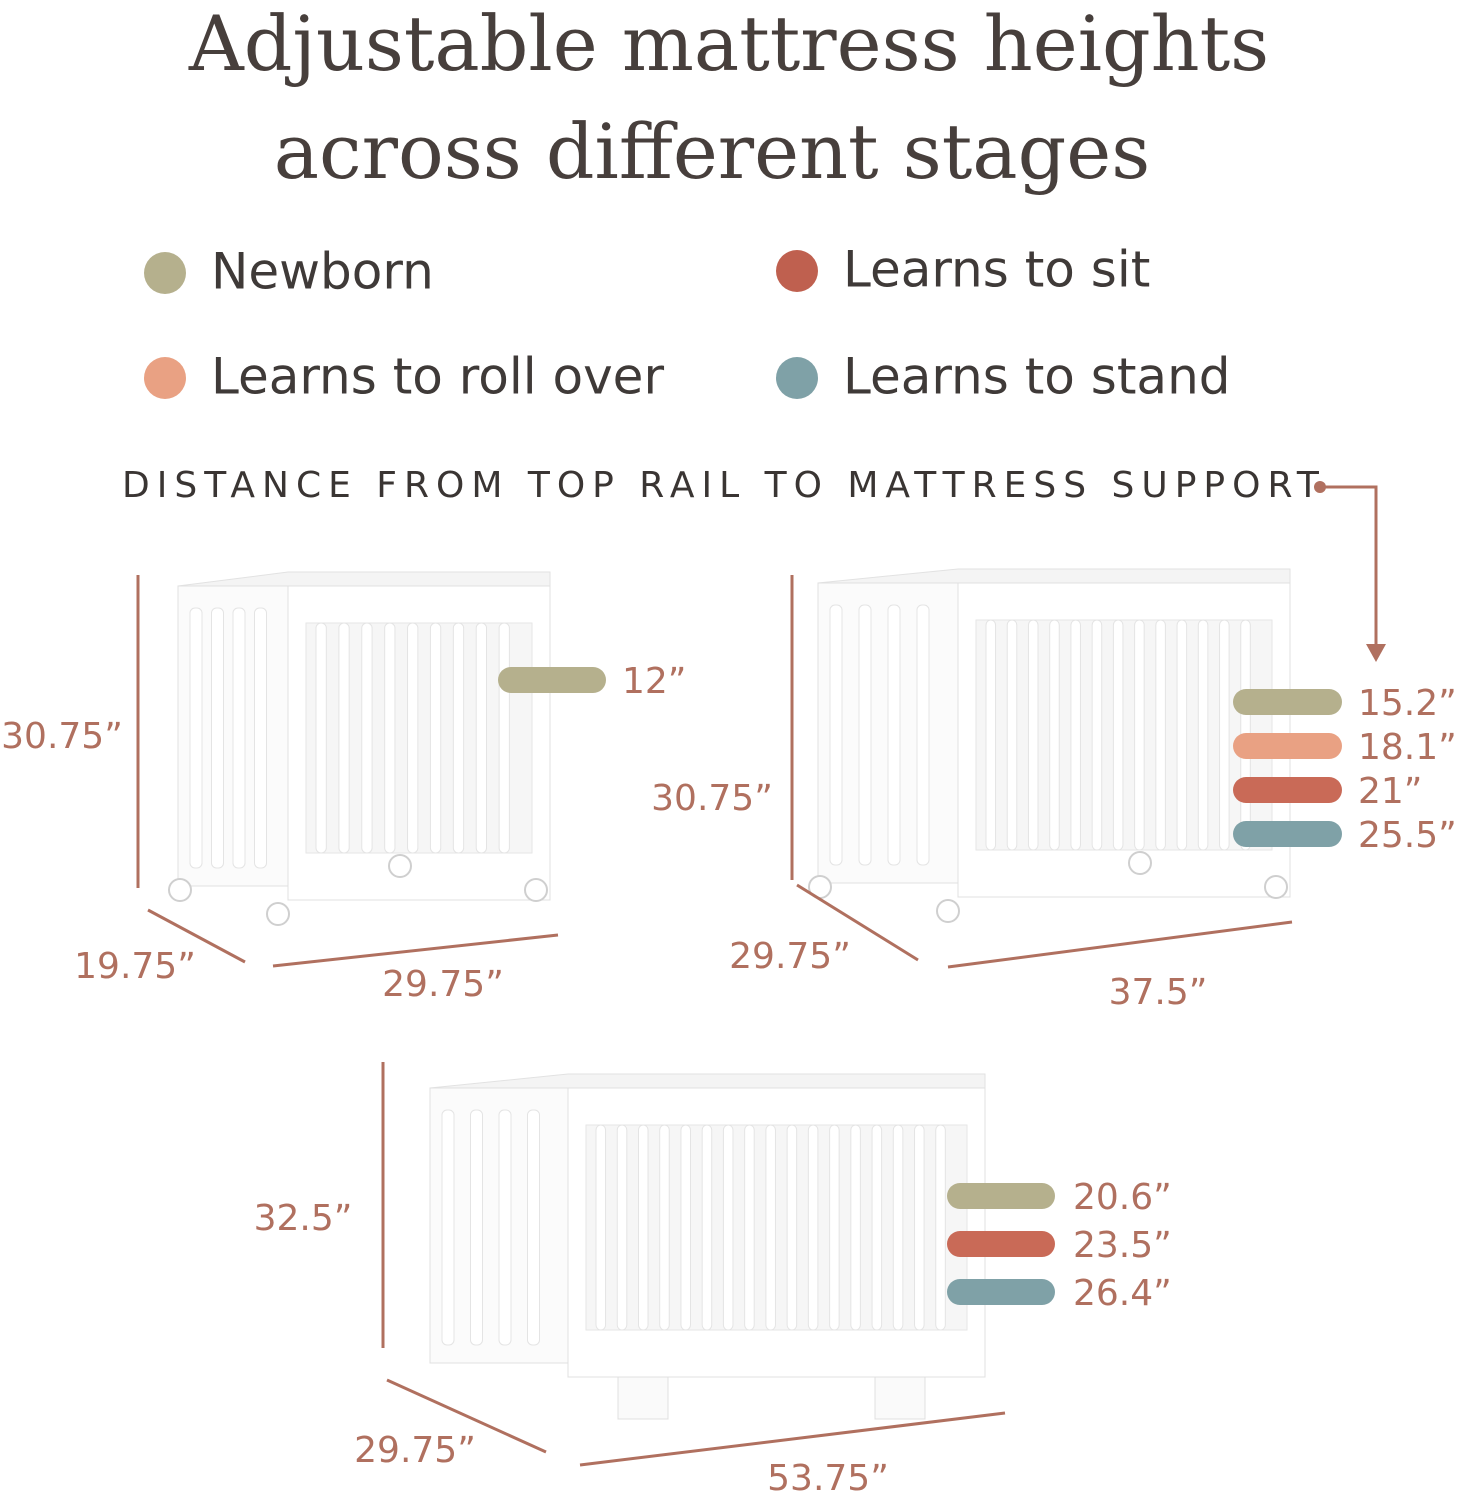  Describe the element at coordinates (437, 377) in the screenshot. I see `legend-label: Learns to roll over` at that location.